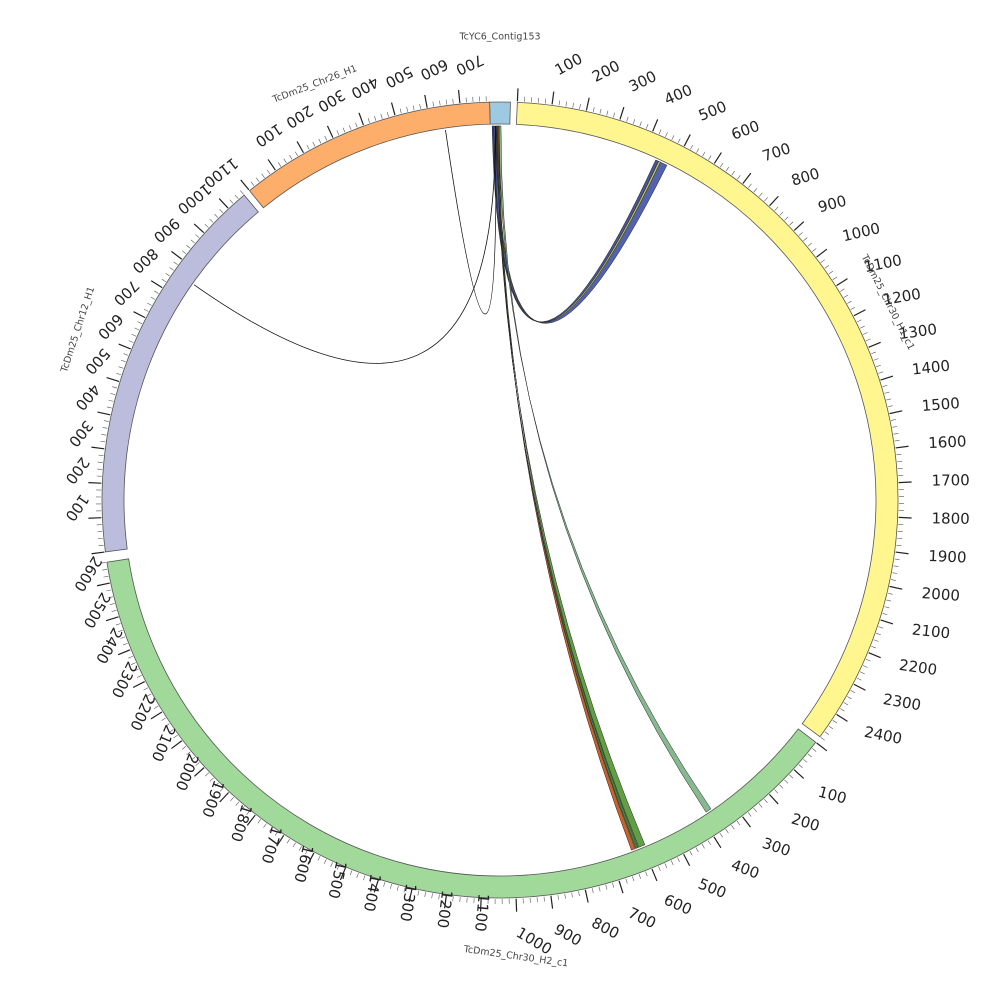 This screenshot has width=1000, height=1000. I want to click on tick-label: 200, so click(300, 116).